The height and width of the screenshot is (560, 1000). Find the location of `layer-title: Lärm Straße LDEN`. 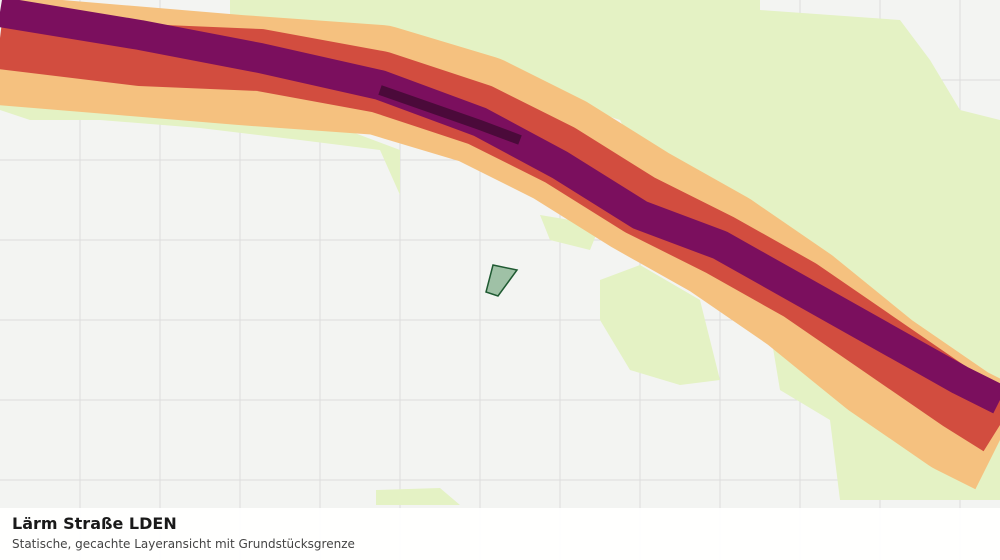

layer-title: Lärm Straße LDEN is located at coordinates (94, 523).